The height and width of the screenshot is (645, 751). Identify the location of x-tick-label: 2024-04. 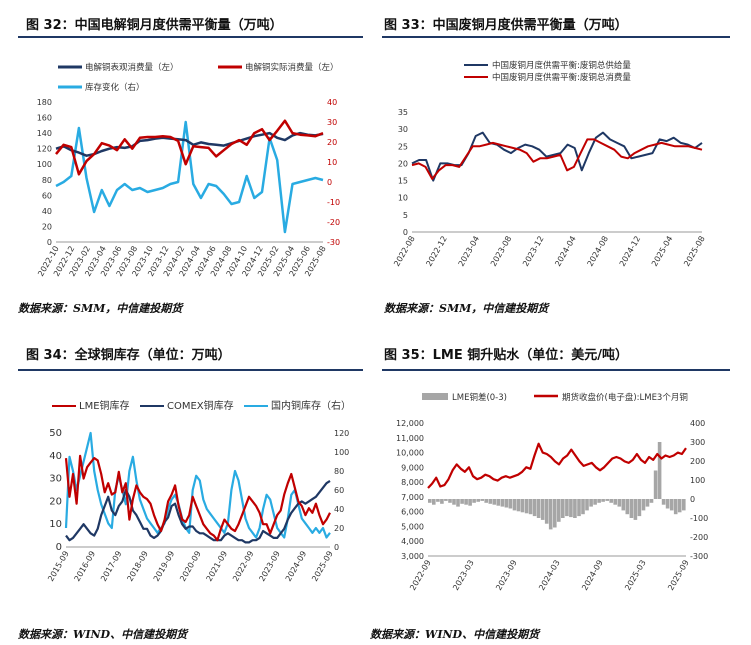
(565, 251).